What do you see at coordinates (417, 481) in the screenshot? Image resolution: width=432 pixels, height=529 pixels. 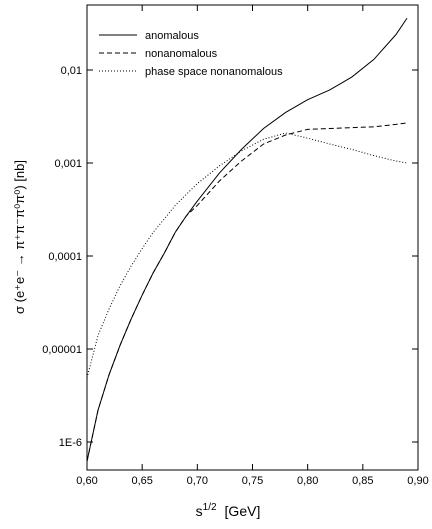 I see `x-tick-label: 0,90` at bounding box center [417, 481].